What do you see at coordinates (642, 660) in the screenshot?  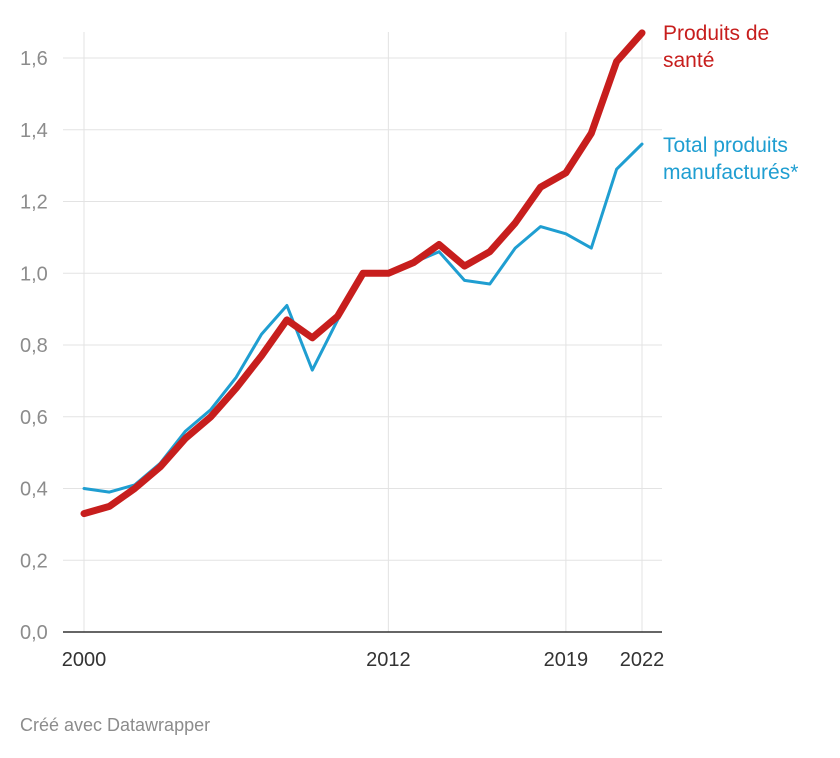 I see `x-tick-label: 2022` at bounding box center [642, 660].